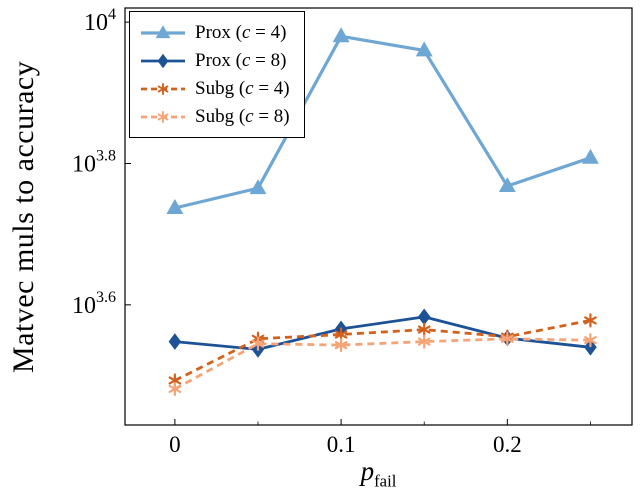 The image size is (640, 500). What do you see at coordinates (382, 333) in the screenshot?
I see `series-prox-c8-line` at bounding box center [382, 333].